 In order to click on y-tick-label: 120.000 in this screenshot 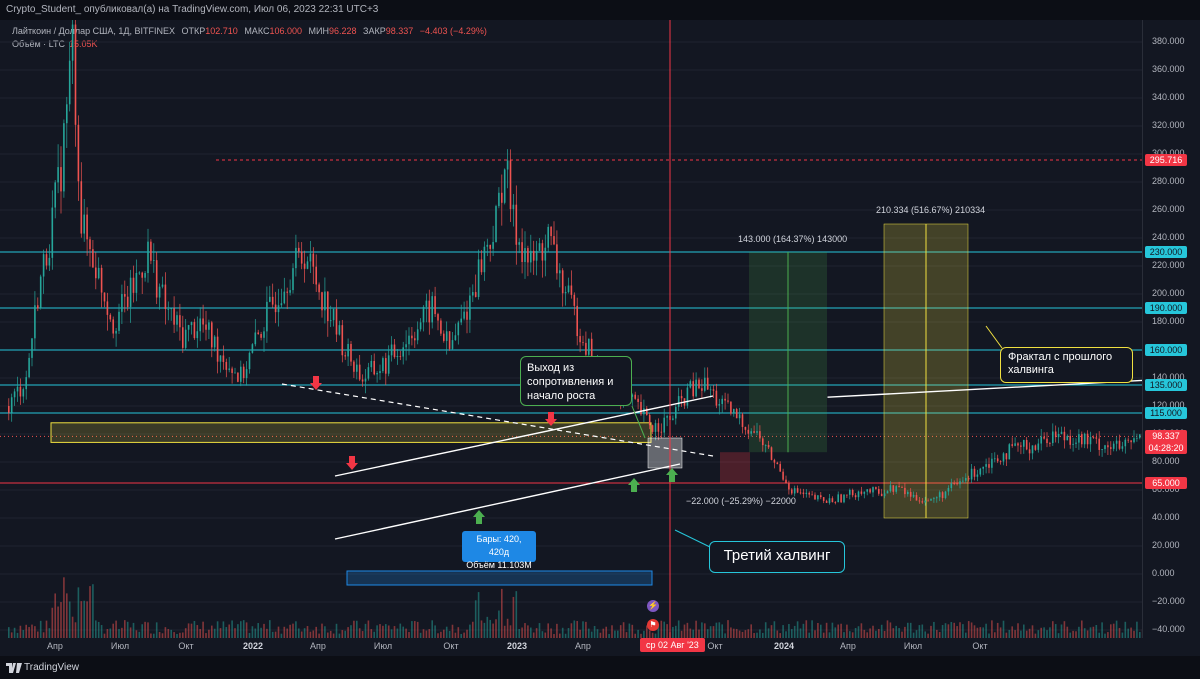, I will do `click(1168, 405)`.